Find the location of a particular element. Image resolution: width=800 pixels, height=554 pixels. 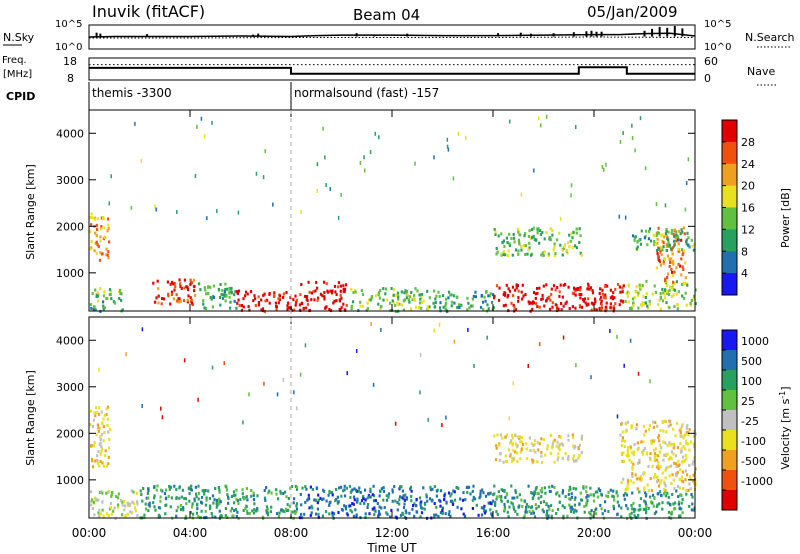

nave-right-tick-bottom: 0 is located at coordinates (707, 78).